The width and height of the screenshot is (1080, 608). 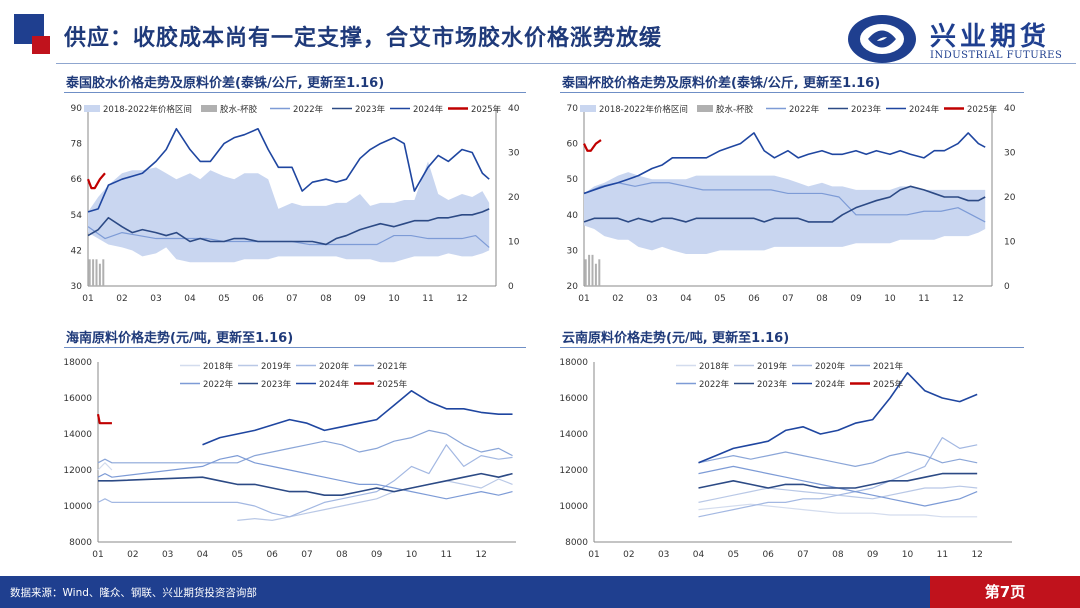 What do you see at coordinates (77, 435) in the screenshot?
I see `y-tick-label: 14000` at bounding box center [77, 435].